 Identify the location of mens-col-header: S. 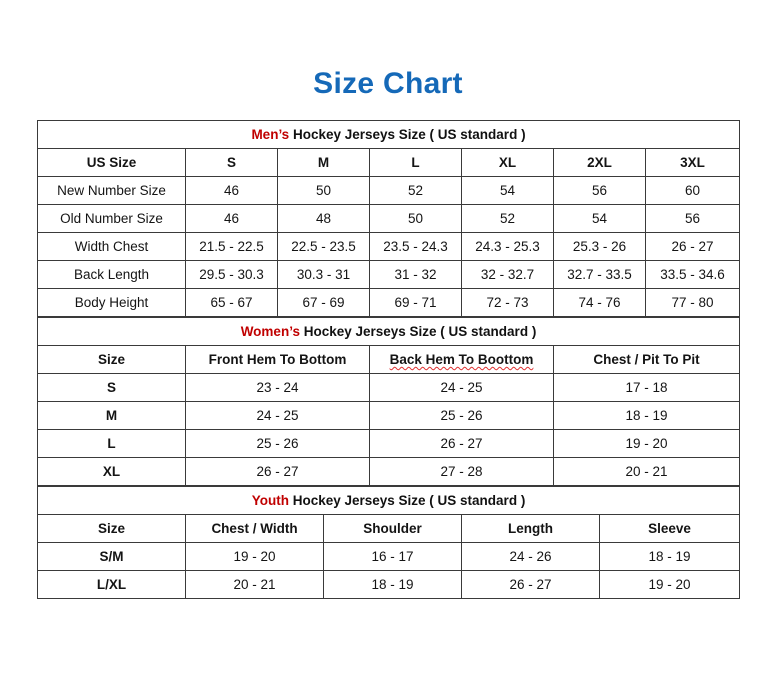
(231, 162).